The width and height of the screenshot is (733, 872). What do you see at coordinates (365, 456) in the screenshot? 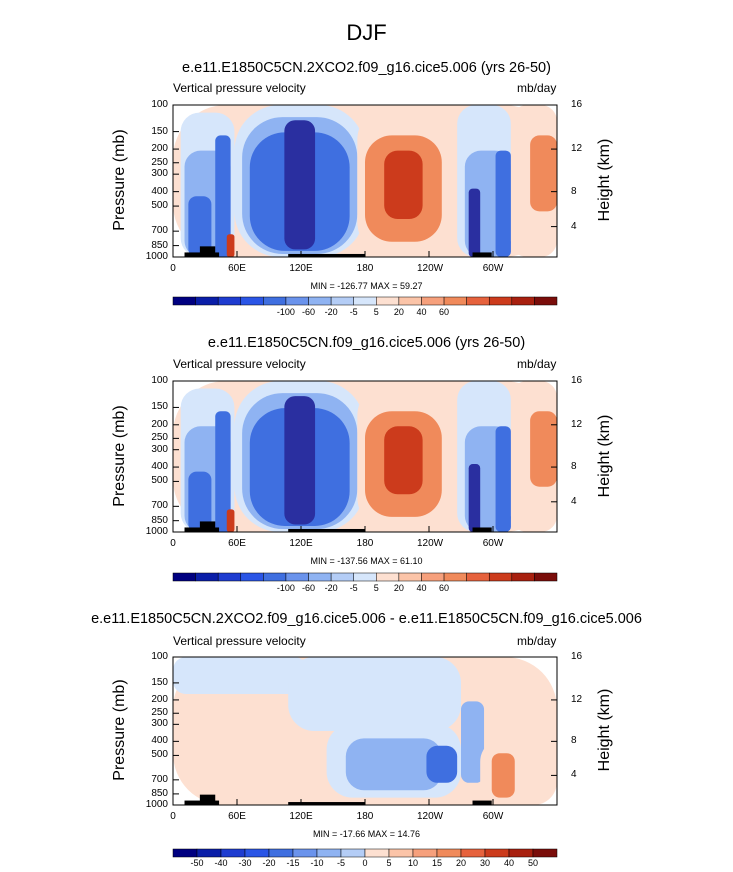
I see `contour-plot` at bounding box center [365, 456].